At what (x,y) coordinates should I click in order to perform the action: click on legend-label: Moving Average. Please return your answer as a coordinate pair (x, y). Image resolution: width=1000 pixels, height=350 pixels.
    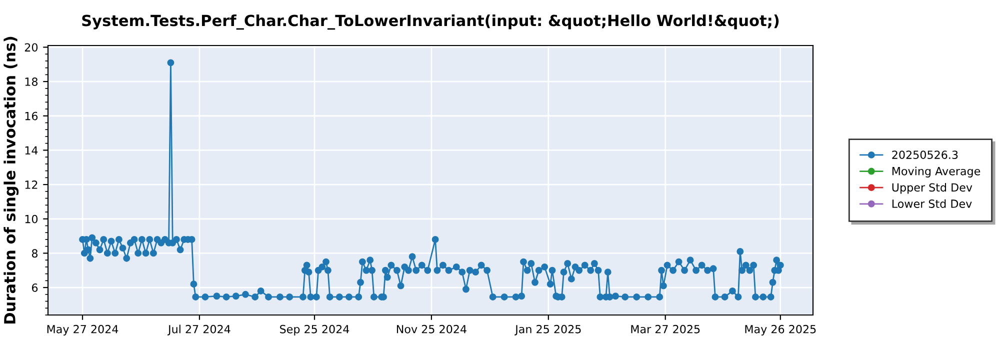
    Looking at the image, I should click on (936, 172).